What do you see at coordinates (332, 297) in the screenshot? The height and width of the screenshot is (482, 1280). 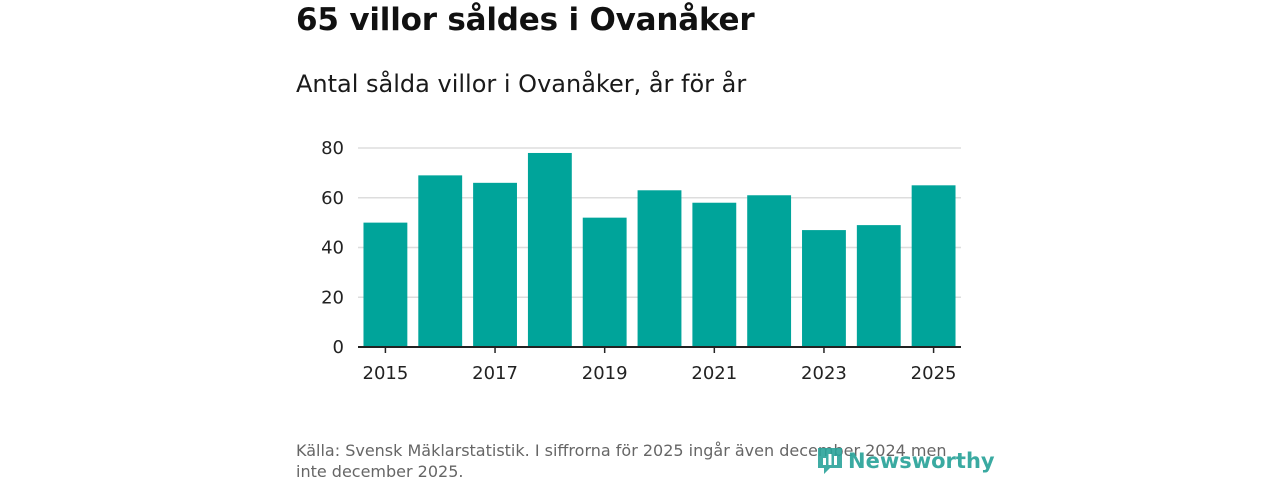 I see `y-tick-label-20: 20` at bounding box center [332, 297].